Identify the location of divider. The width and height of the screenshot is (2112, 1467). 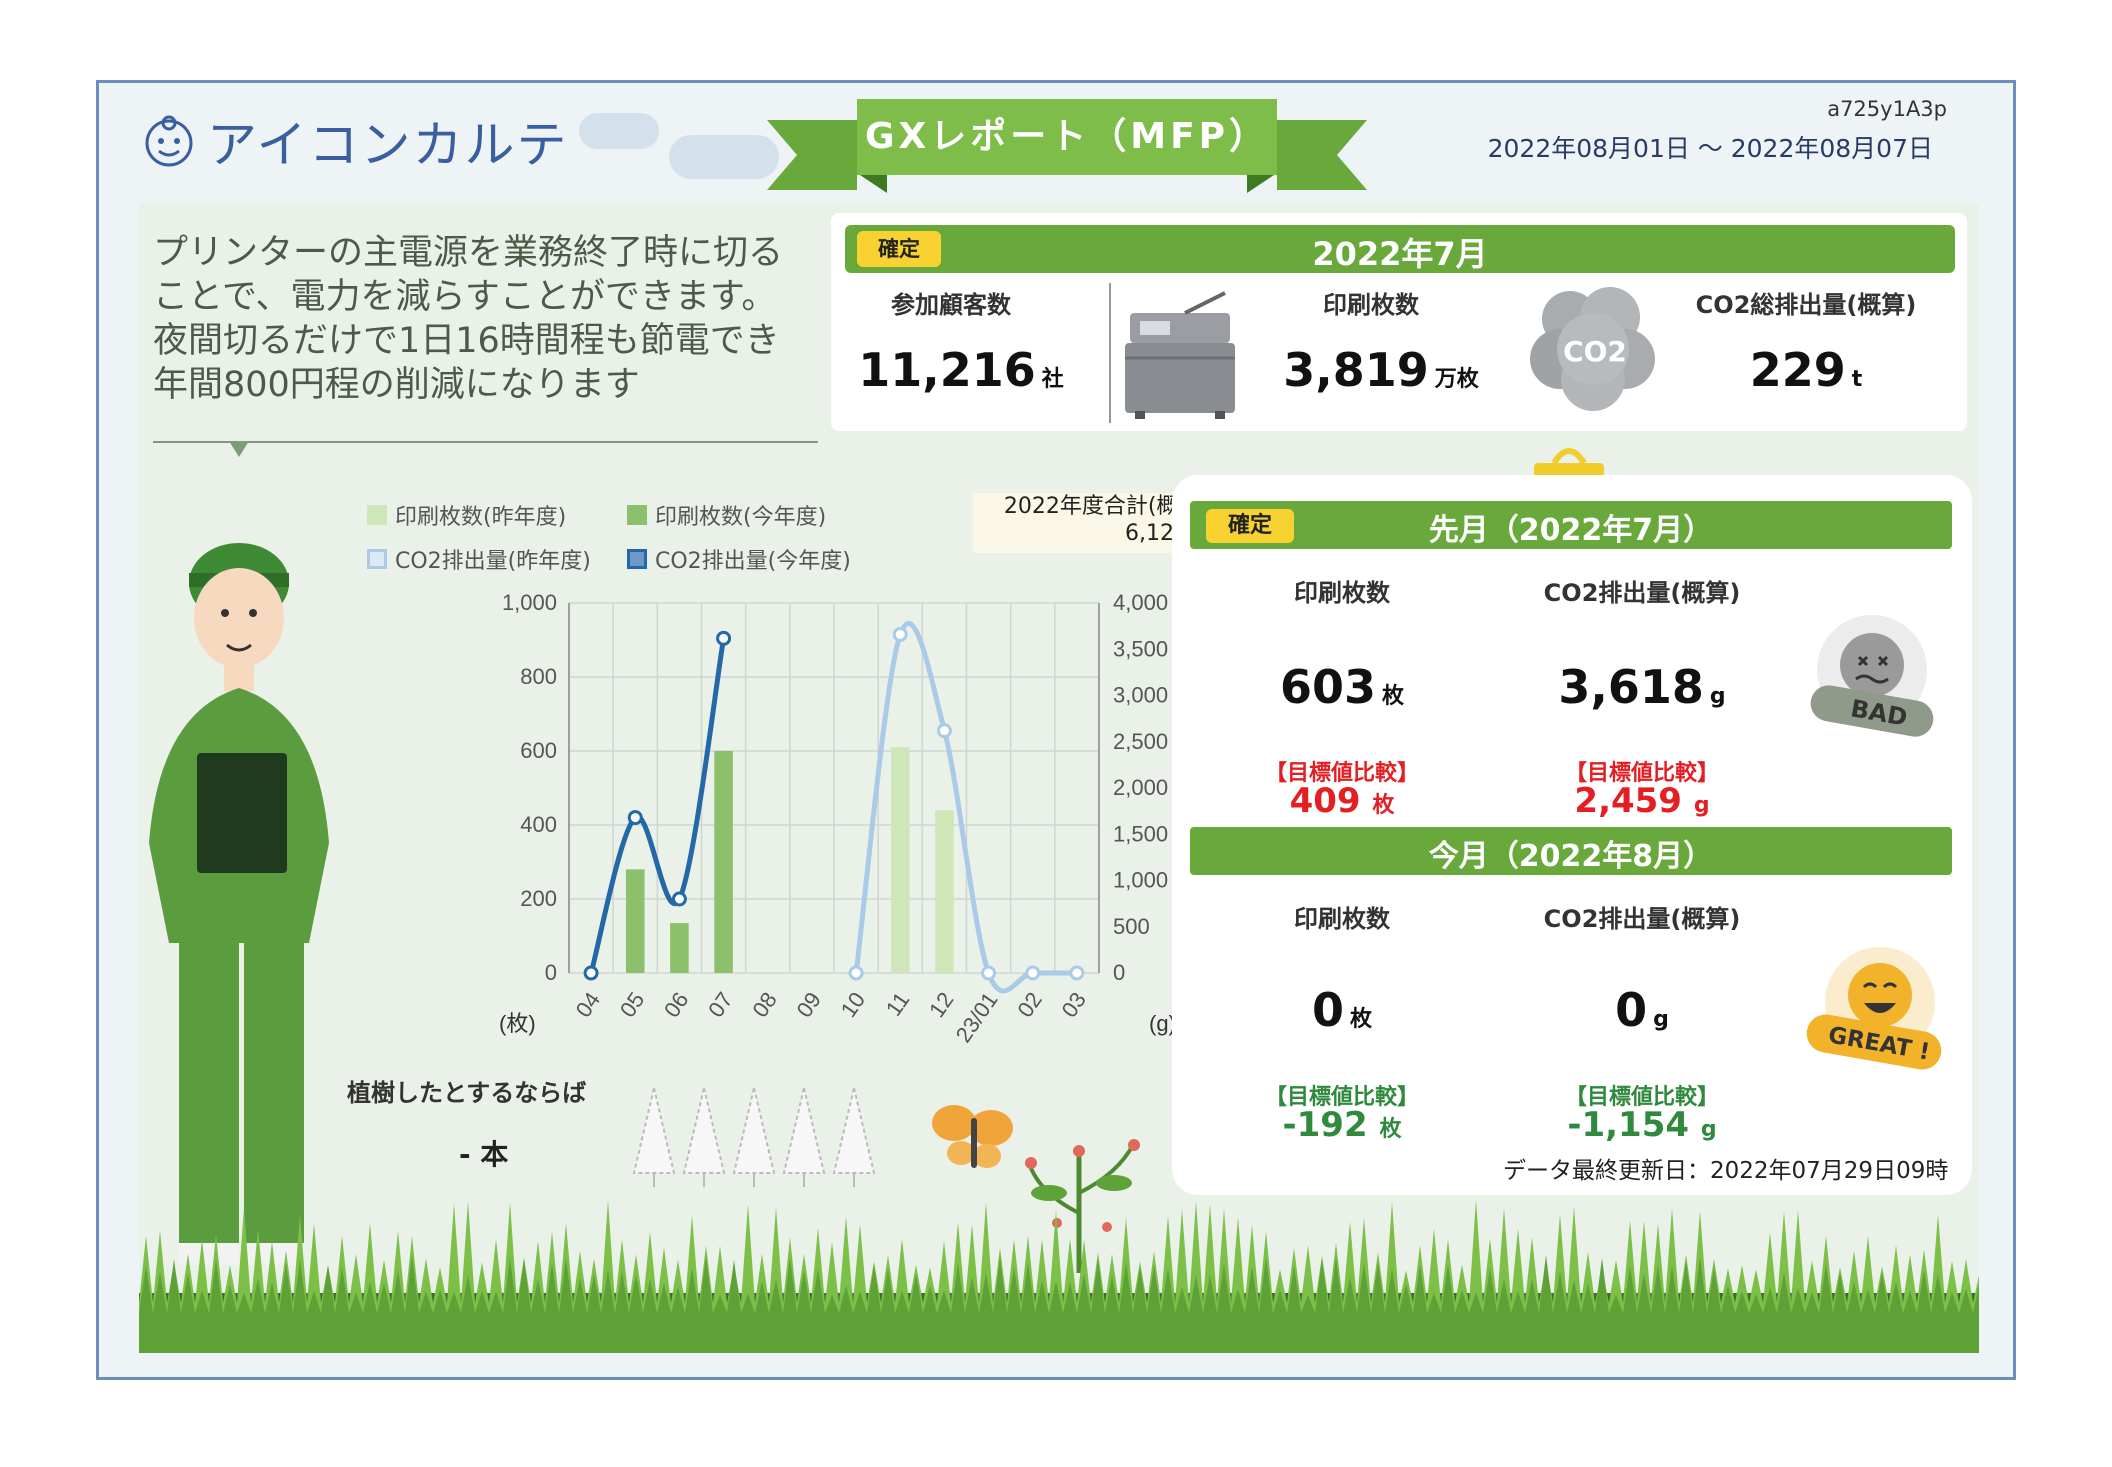
(1110, 353).